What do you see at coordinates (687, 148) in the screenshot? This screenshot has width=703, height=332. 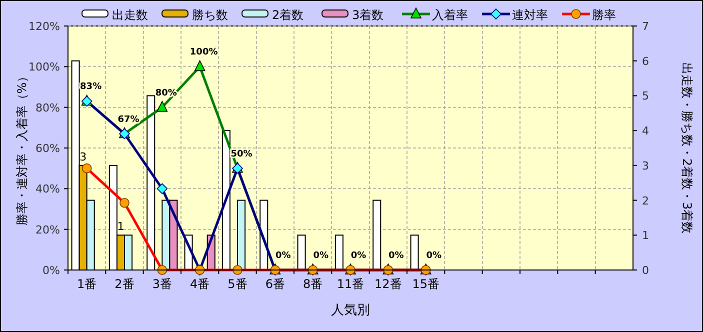 I see `y2-axis-title: 出走数・勝ち数・2着数・3着数` at bounding box center [687, 148].